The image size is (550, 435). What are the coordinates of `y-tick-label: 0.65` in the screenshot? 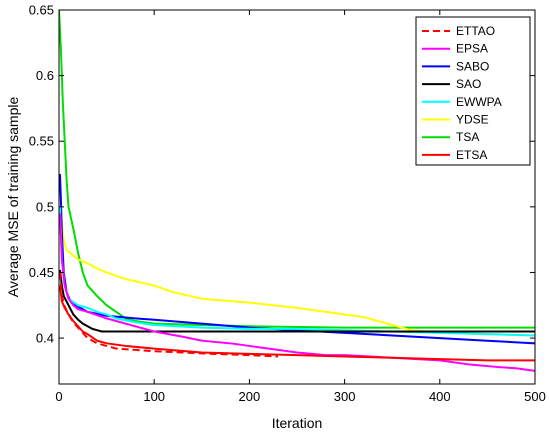 It's located at (41, 10).